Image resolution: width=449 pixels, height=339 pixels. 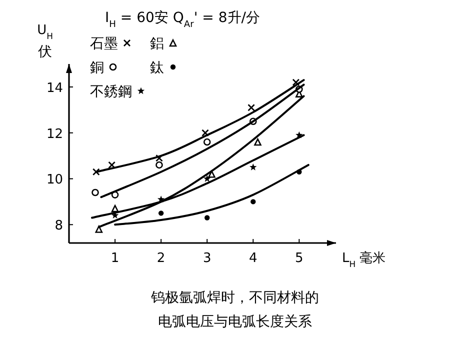 What do you see at coordinates (253, 258) in the screenshot?
I see `x-tick-label: 4` at bounding box center [253, 258].